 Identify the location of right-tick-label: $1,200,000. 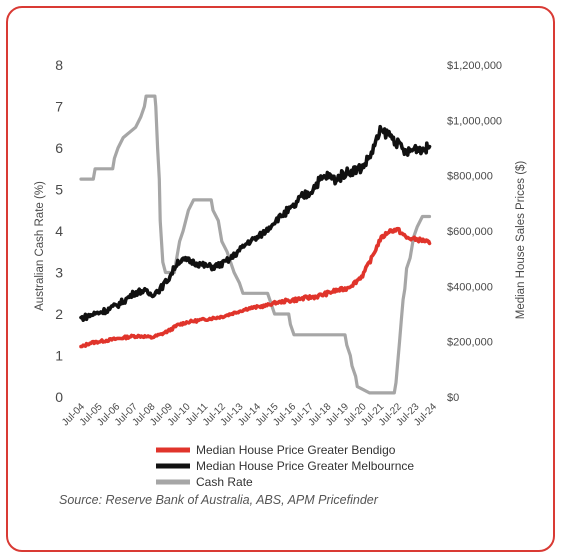
(474, 66).